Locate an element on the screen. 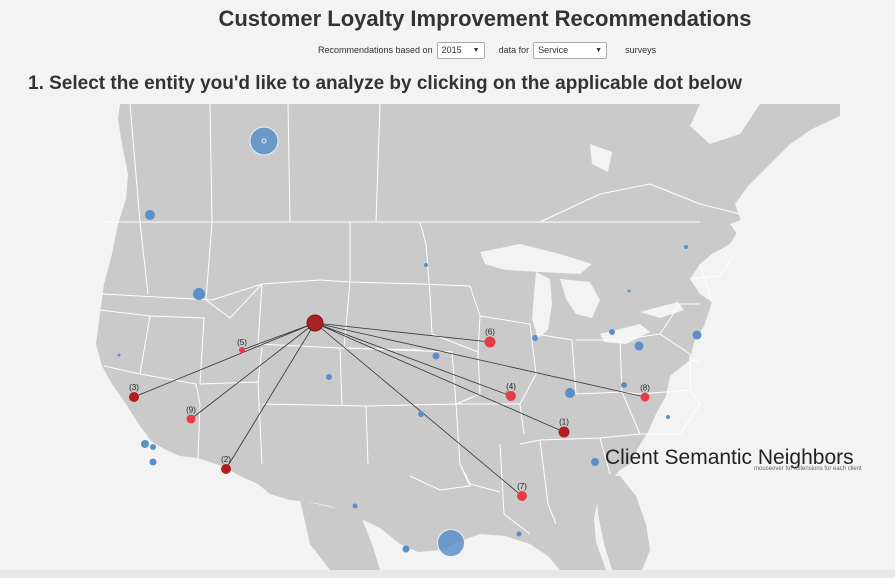  neighbors-hint: mouseover for extensions for each client is located at coordinates (808, 469).